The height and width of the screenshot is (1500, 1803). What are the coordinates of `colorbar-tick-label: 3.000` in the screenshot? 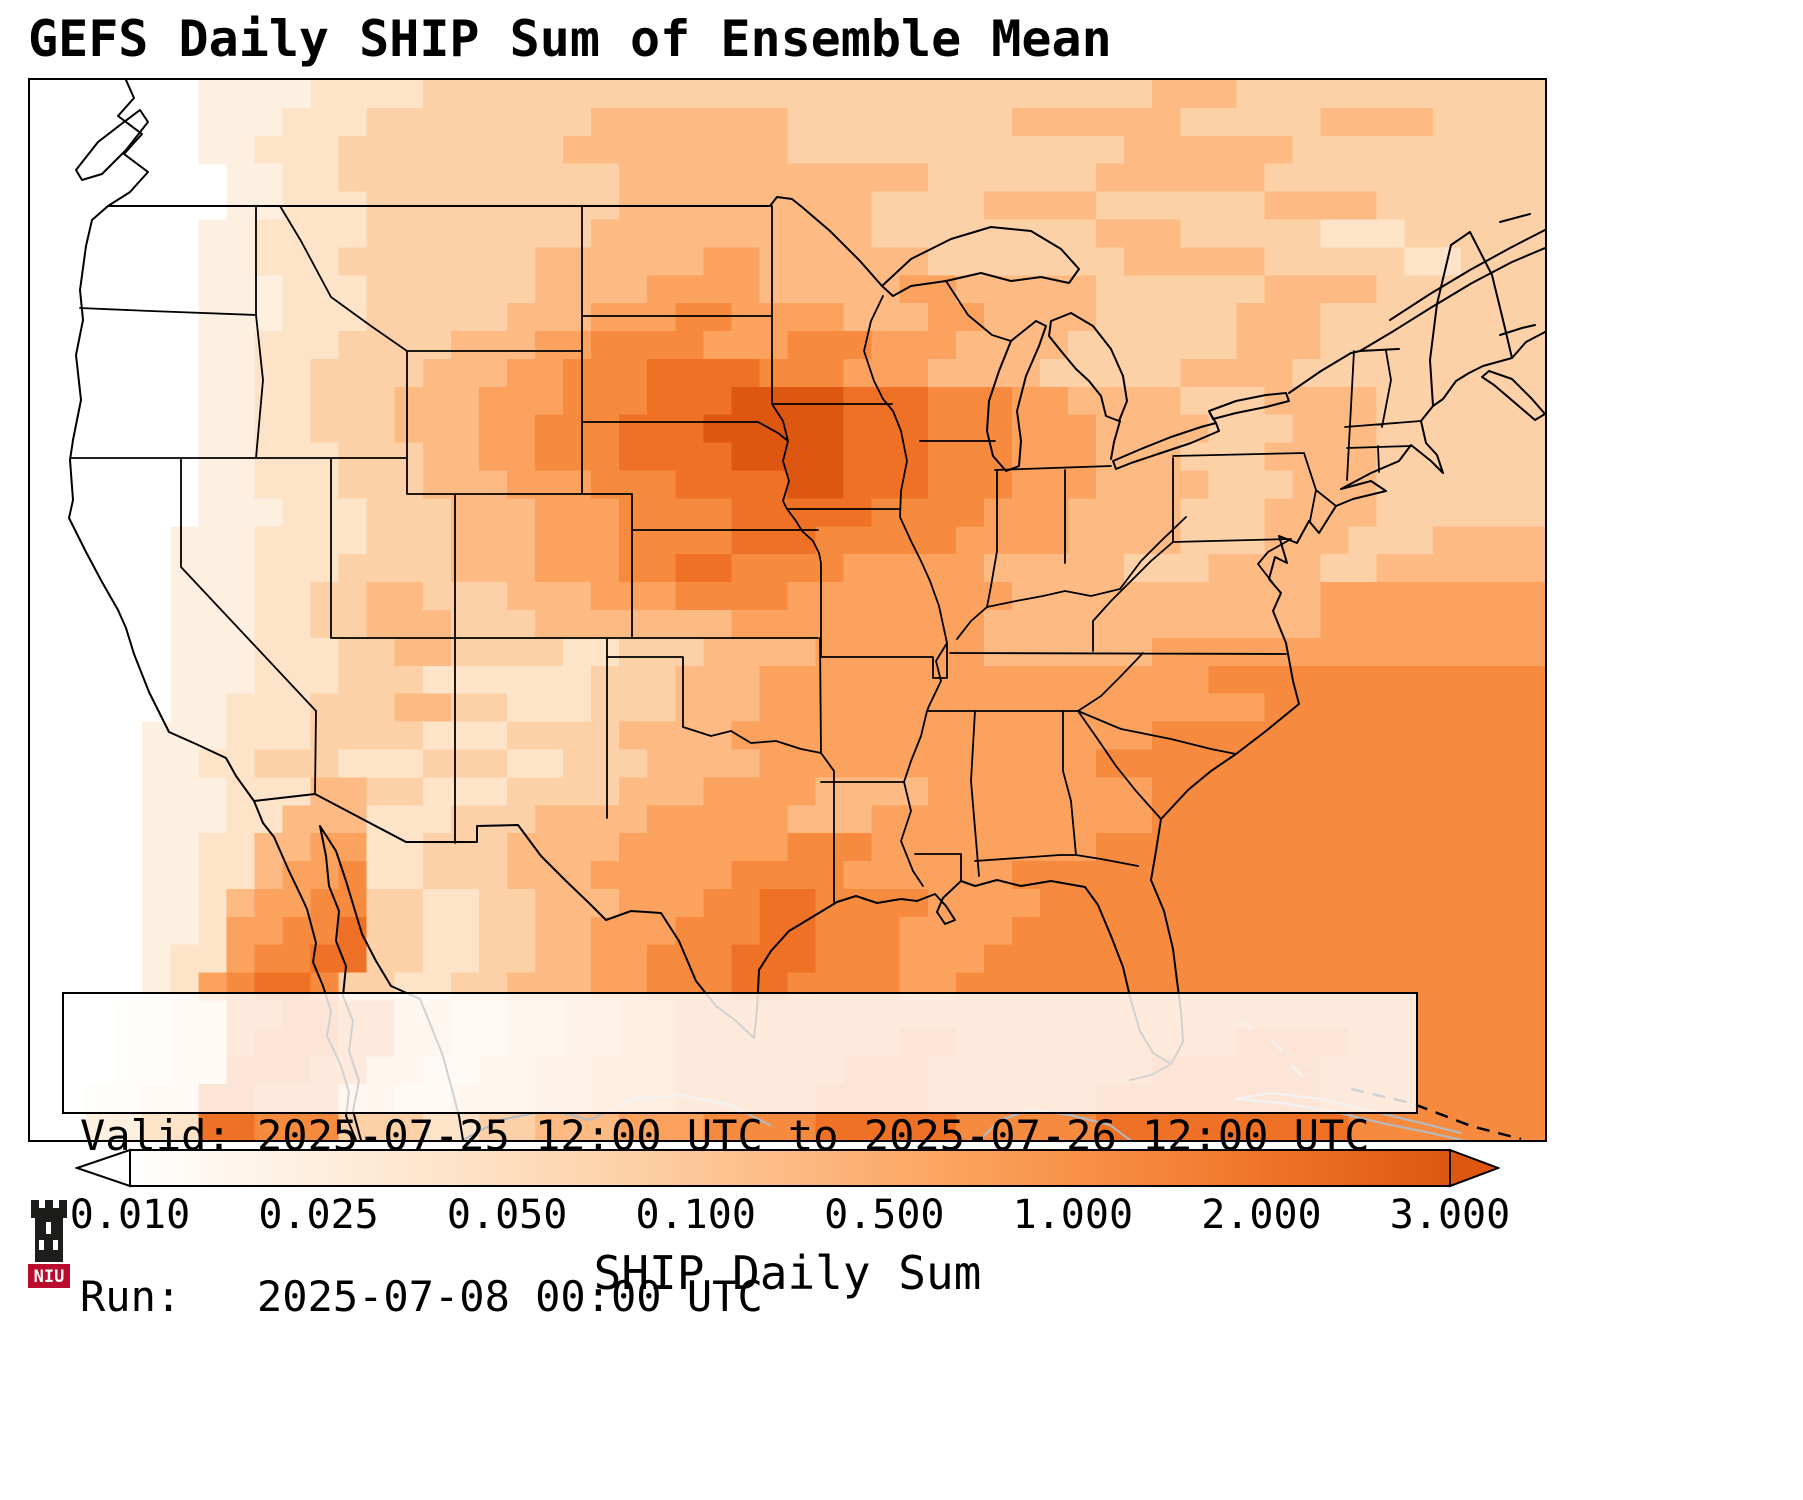 It's located at (1450, 1215).